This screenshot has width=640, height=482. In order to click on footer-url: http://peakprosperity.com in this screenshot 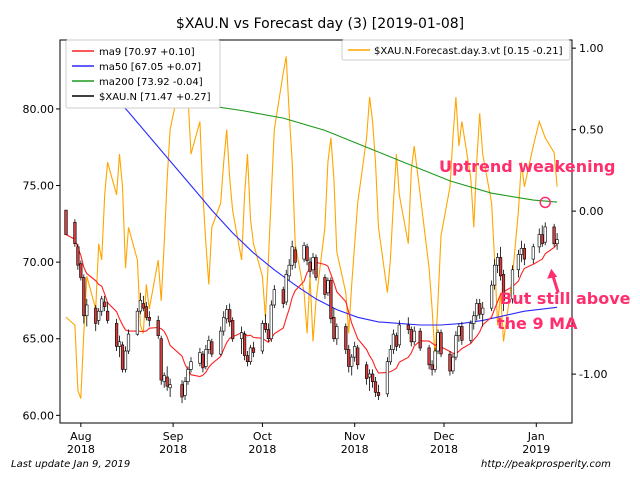, I will do `click(546, 464)`.